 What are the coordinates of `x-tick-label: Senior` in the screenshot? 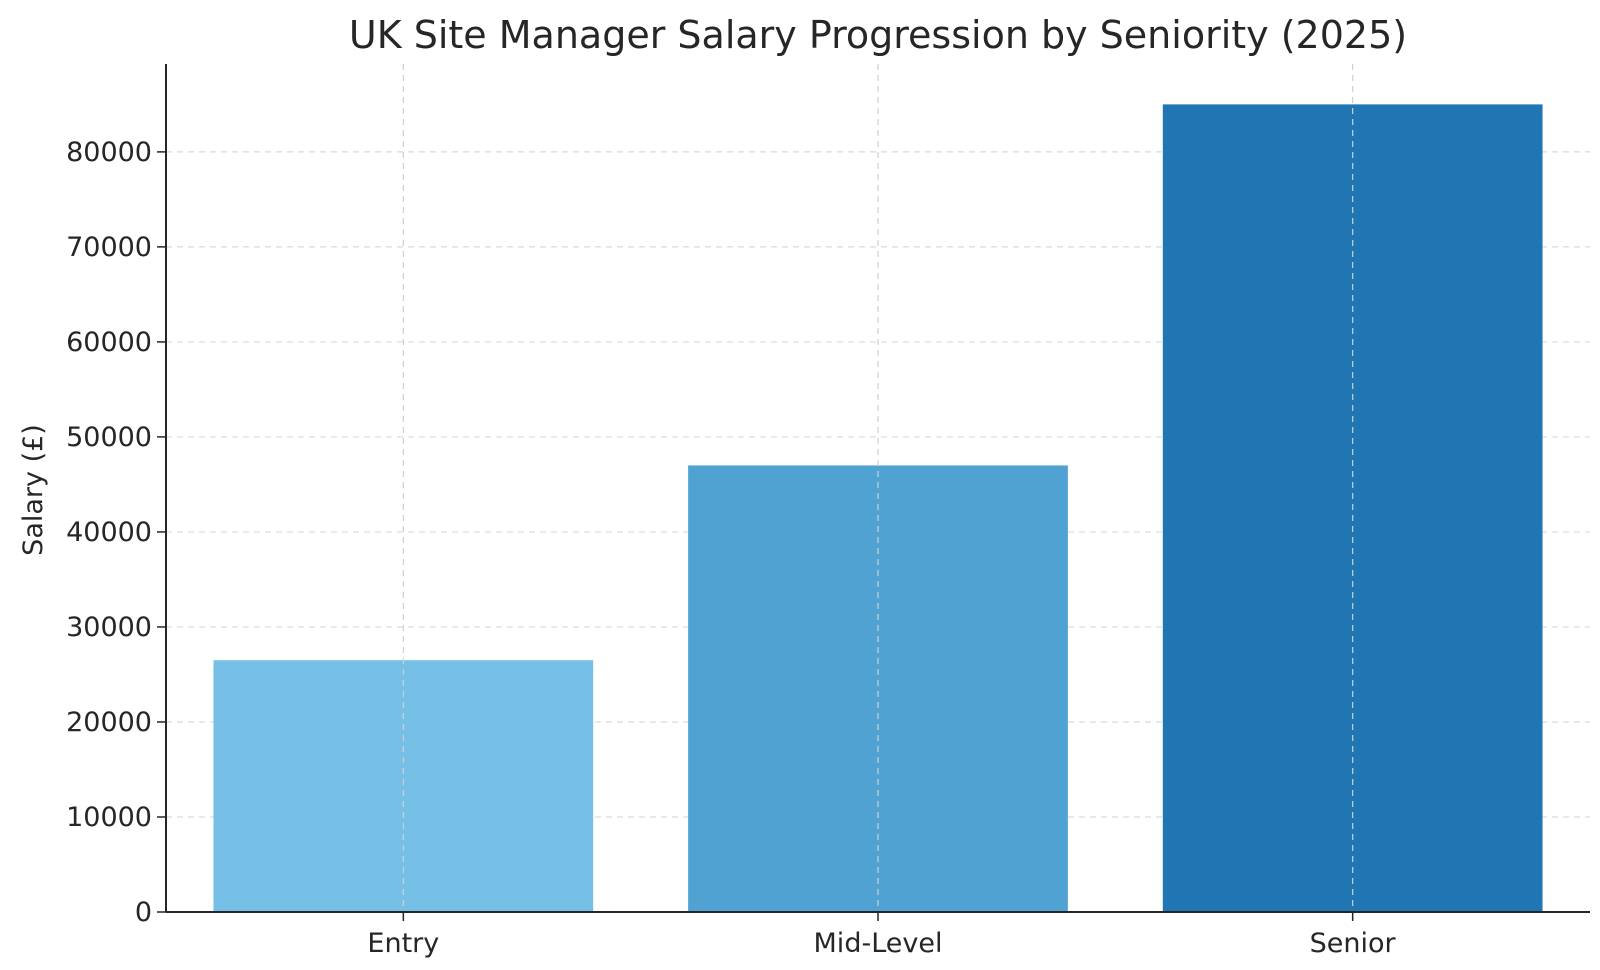 It's located at (1353, 943).